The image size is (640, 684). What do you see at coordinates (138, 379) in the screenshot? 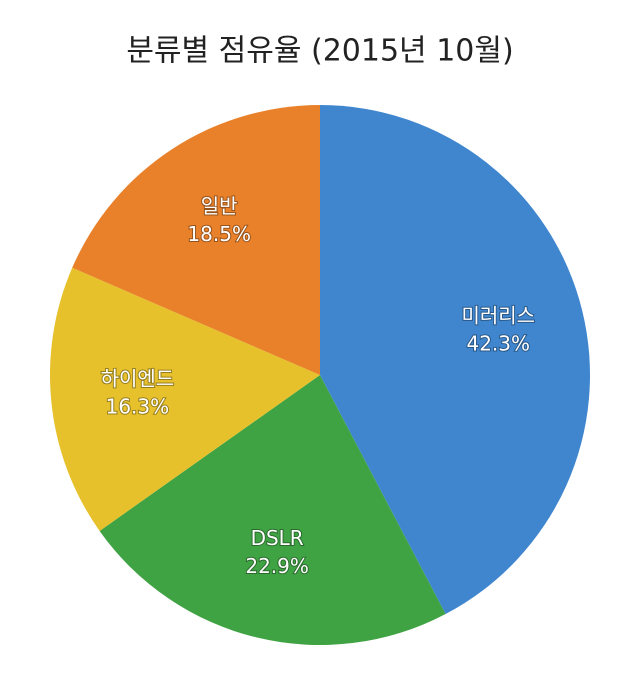
I see `slice-label: 하이엔드` at bounding box center [138, 379].